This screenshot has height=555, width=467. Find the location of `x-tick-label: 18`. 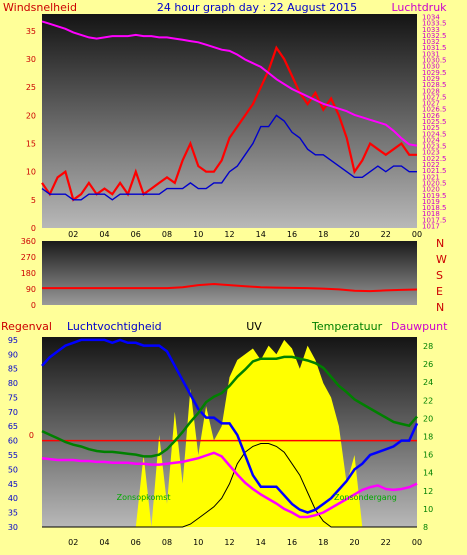

x-tick-label: 18 is located at coordinates (323, 234).